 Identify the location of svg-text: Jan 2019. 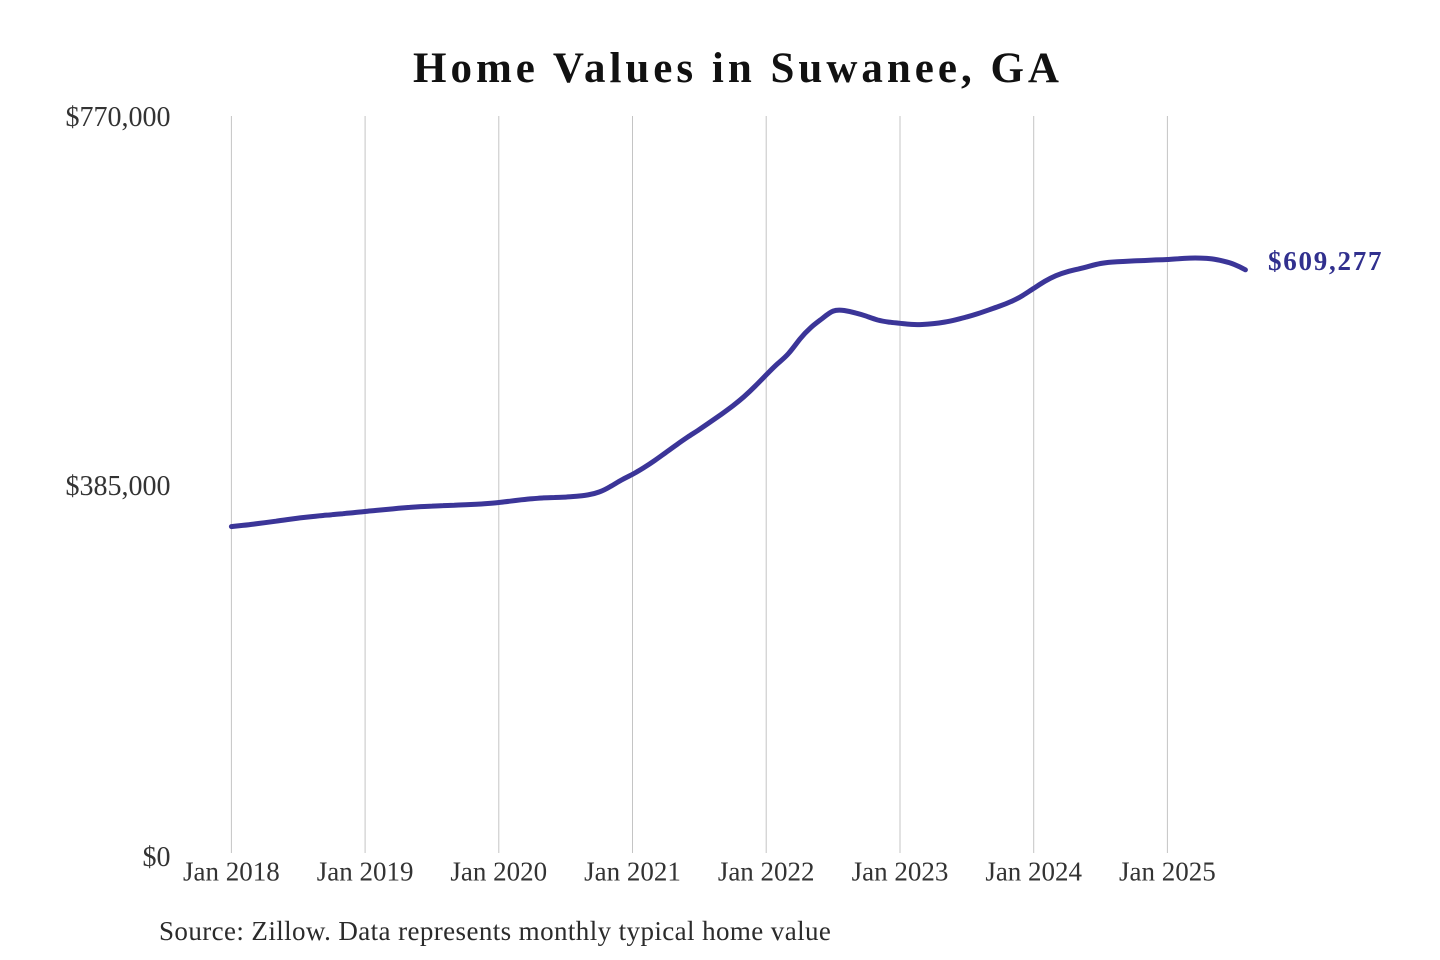
(365, 872).